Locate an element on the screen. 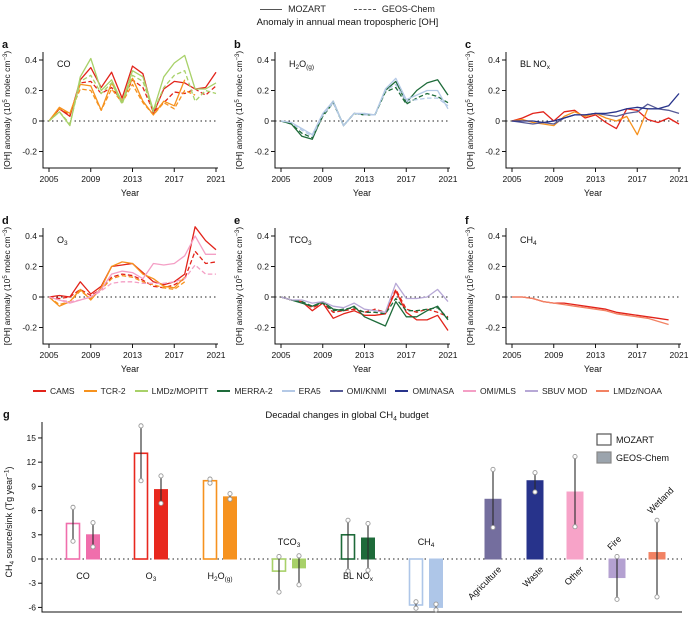 Image resolution: width=695 pixels, height=617 pixels. figure-title: Anomaly in annual mean tropospheric [OH] is located at coordinates (347, 22).